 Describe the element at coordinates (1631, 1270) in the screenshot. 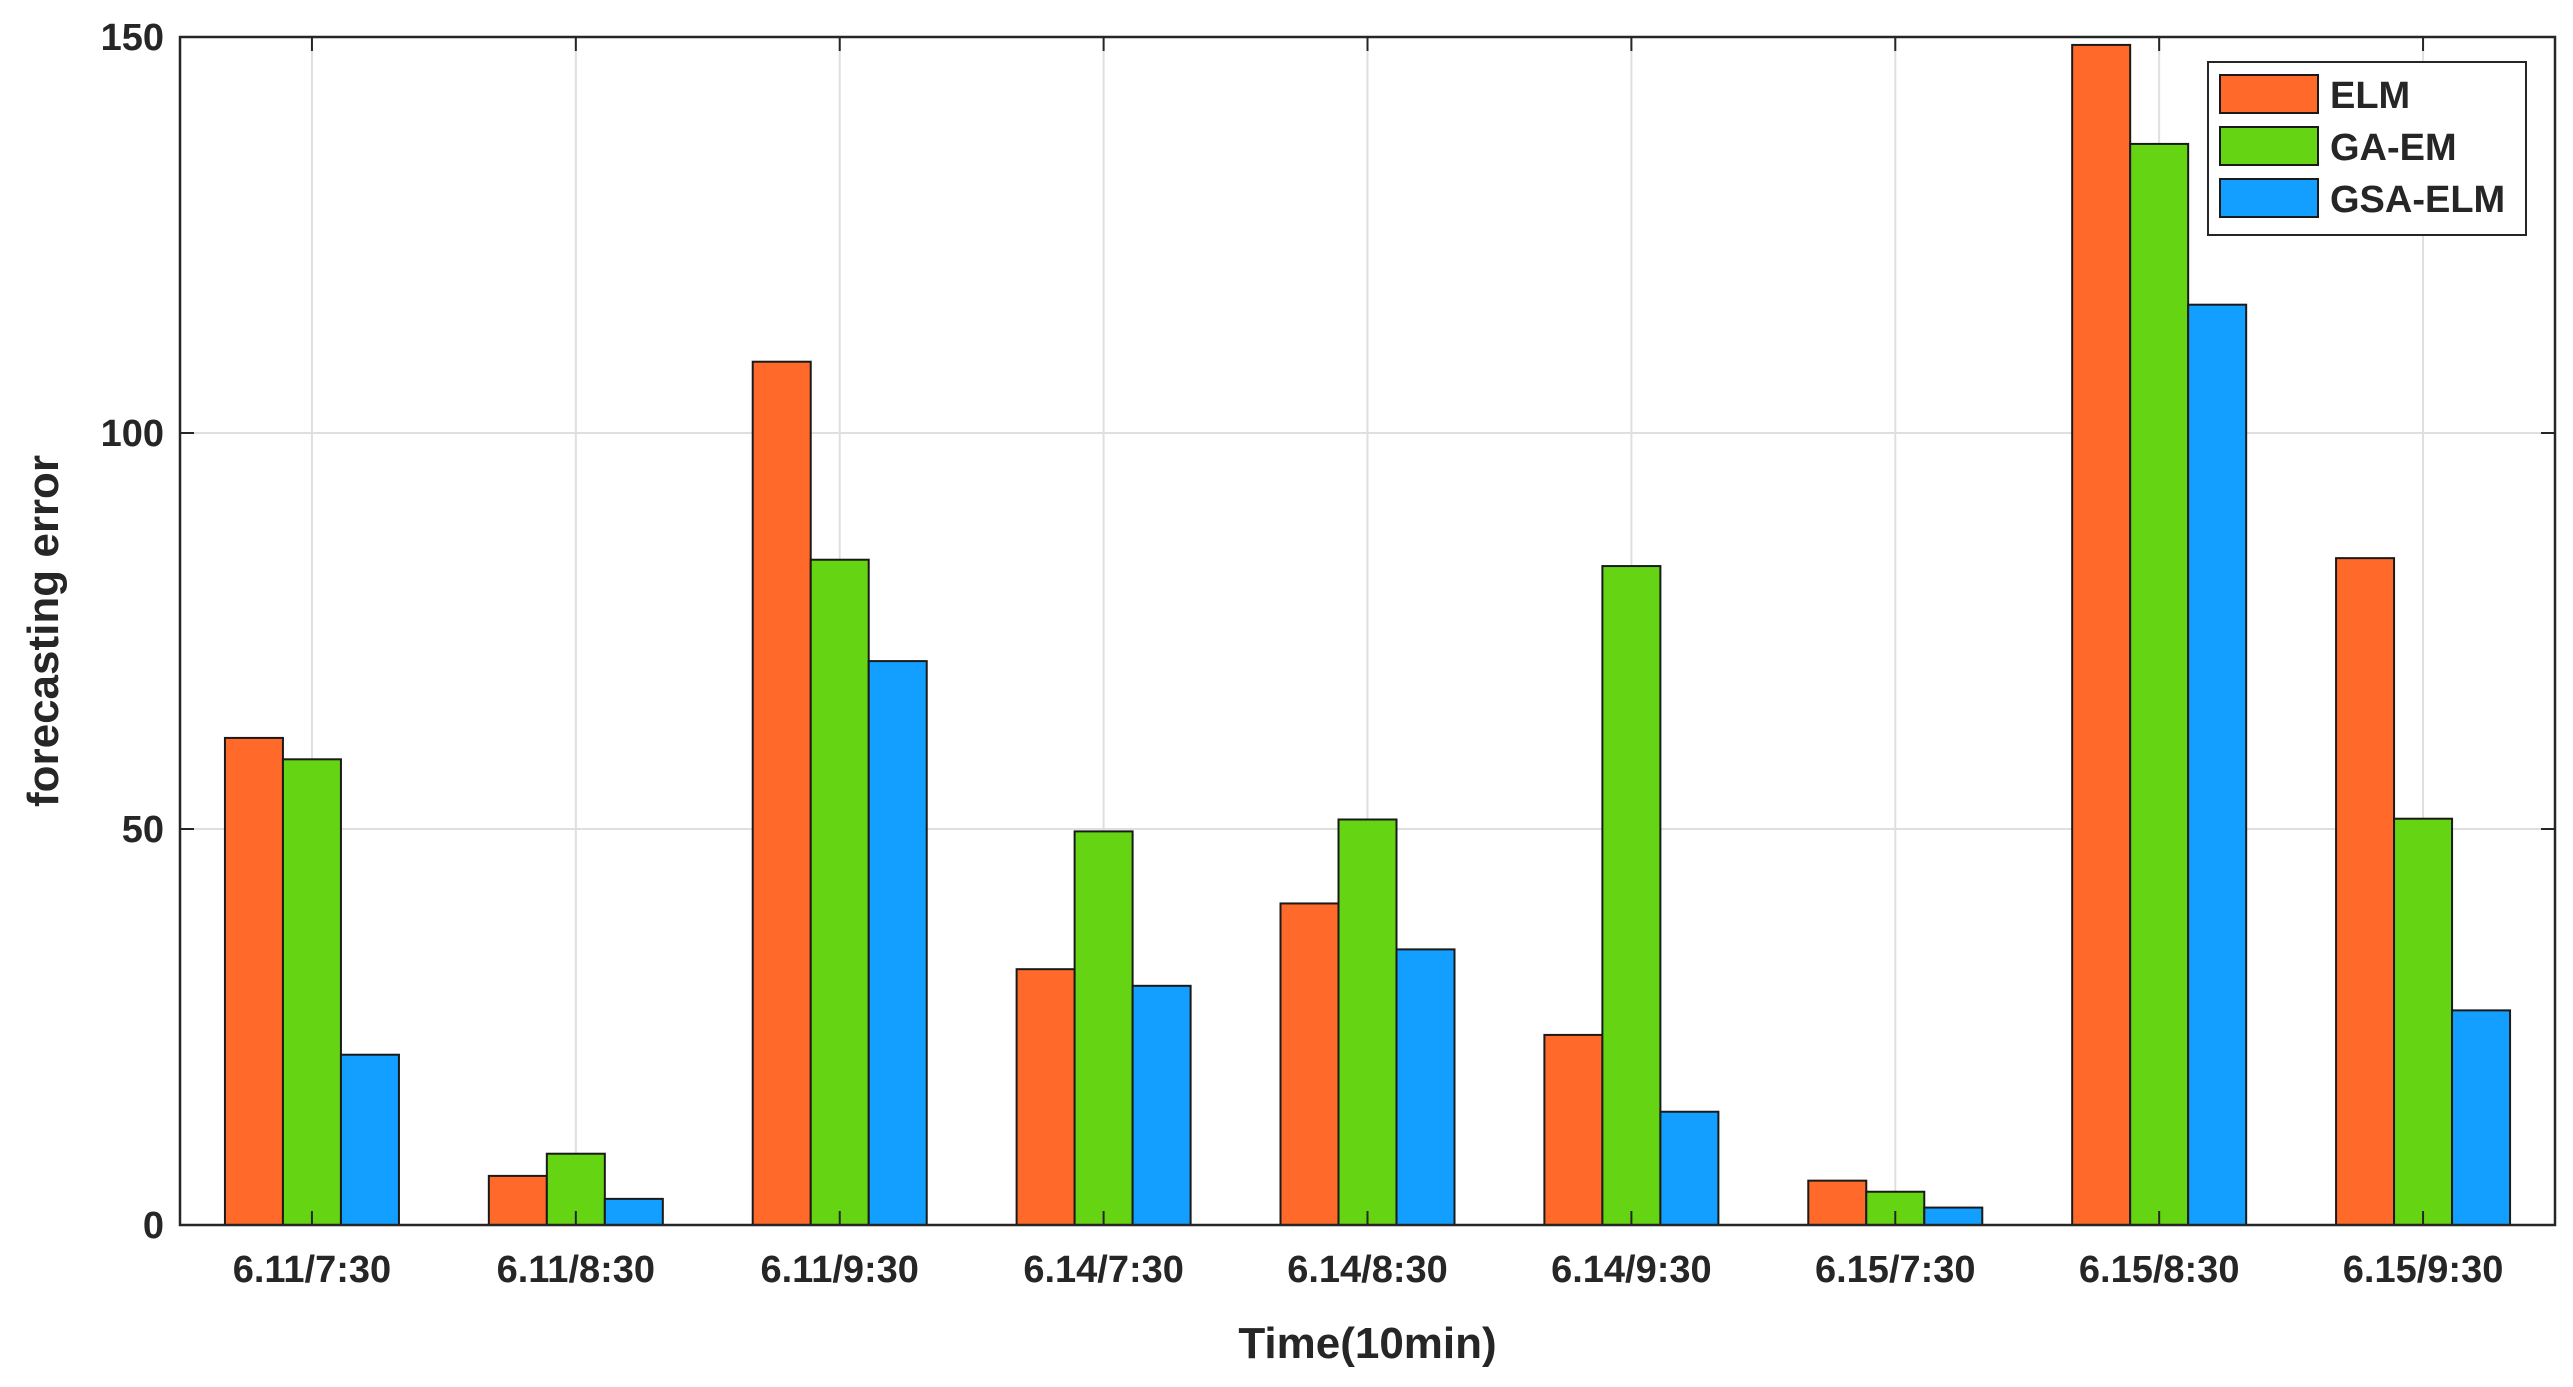

I see `x-tick-label: 6.14/9:30` at that location.